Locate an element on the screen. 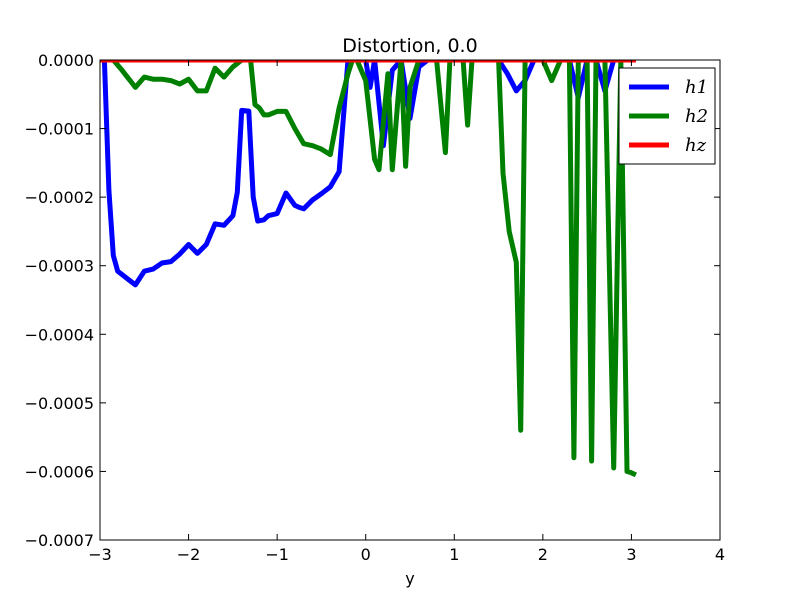 This screenshot has height=600, width=800. y-tick-label: −0.0004 is located at coordinates (59, 334).